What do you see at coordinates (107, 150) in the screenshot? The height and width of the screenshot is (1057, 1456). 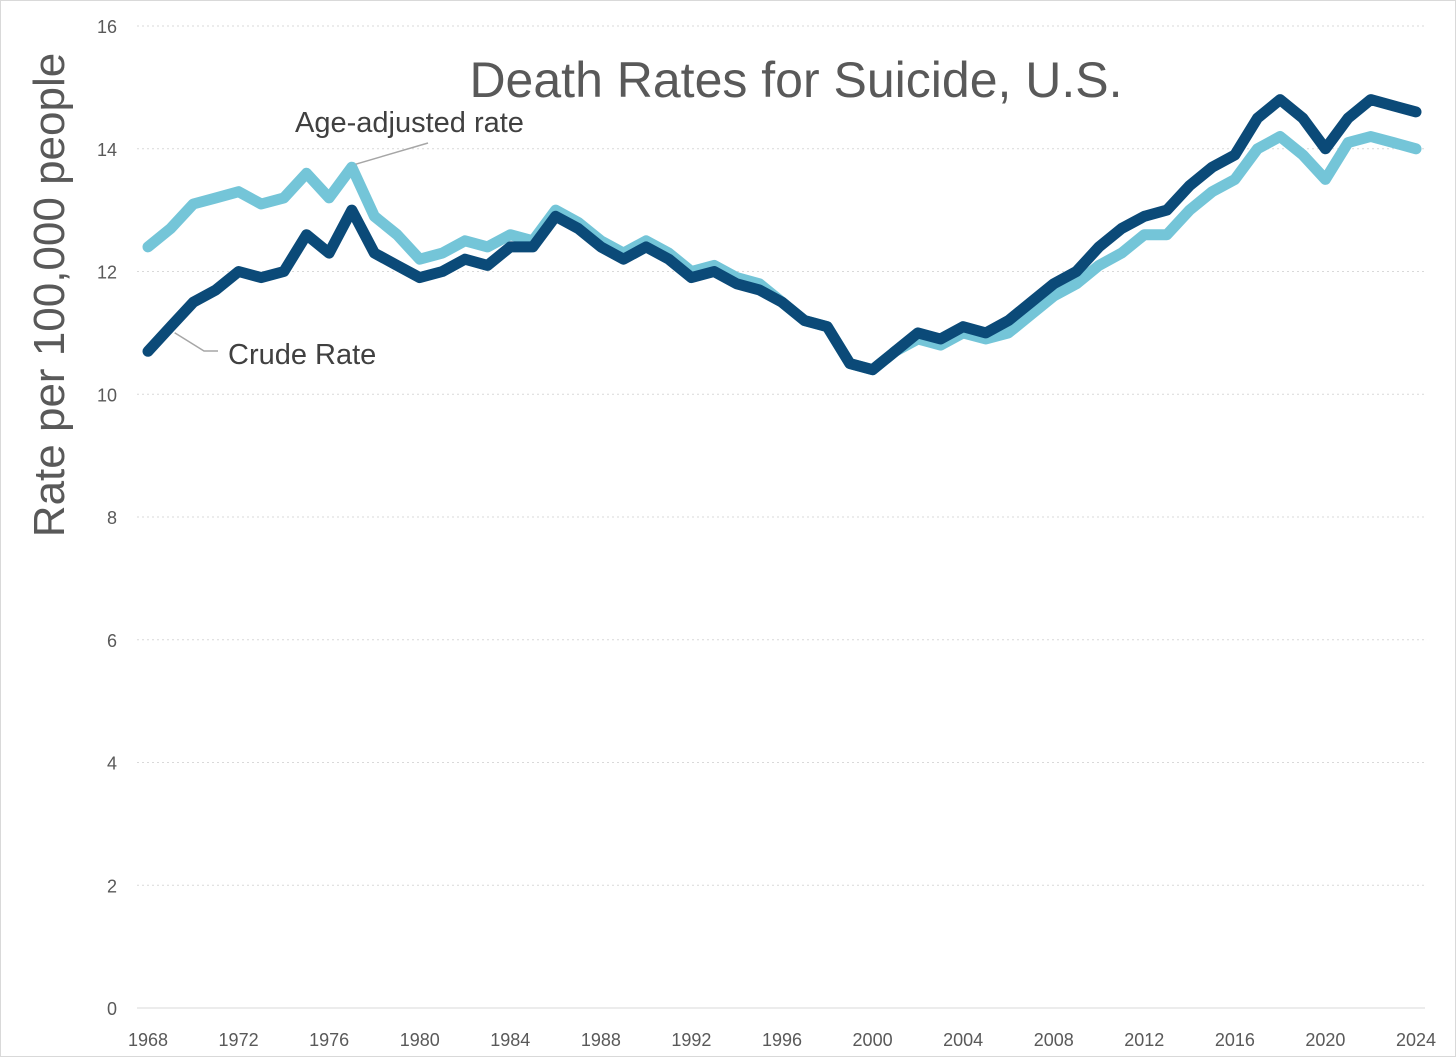 I see `y-tick-label: 14` at bounding box center [107, 150].